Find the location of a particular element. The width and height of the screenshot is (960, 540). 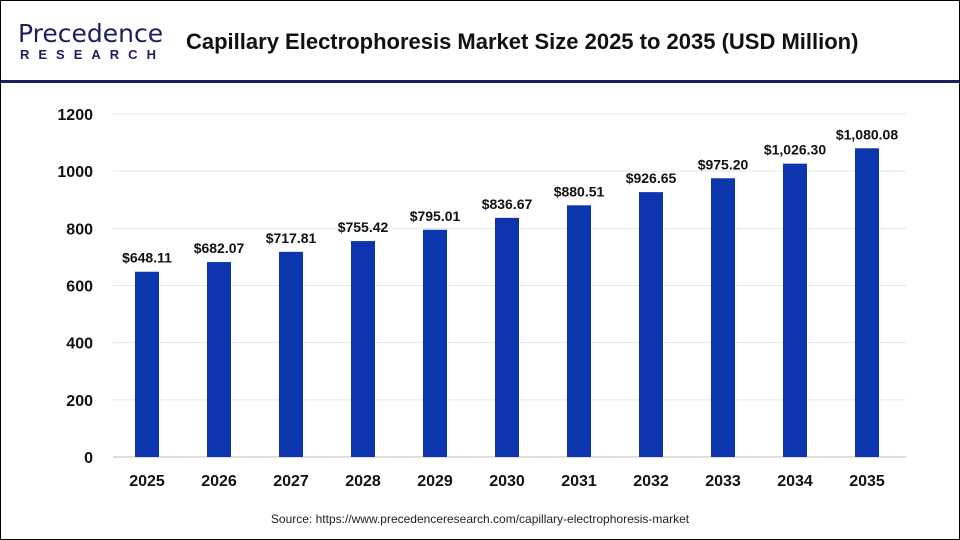

data-label: $1,026.30 is located at coordinates (795, 150).